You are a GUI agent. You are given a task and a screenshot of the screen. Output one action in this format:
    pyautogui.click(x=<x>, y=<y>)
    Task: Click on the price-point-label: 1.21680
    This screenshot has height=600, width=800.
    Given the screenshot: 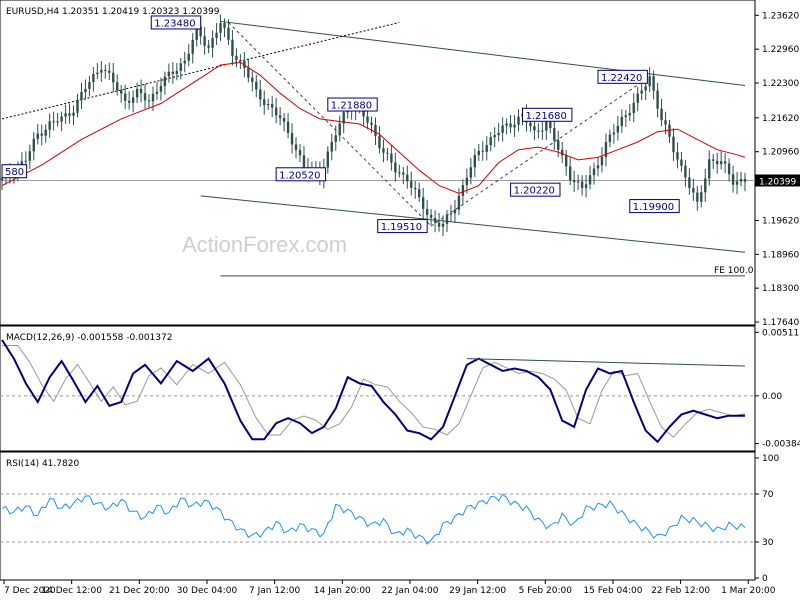 What is the action you would take?
    pyautogui.click(x=547, y=114)
    